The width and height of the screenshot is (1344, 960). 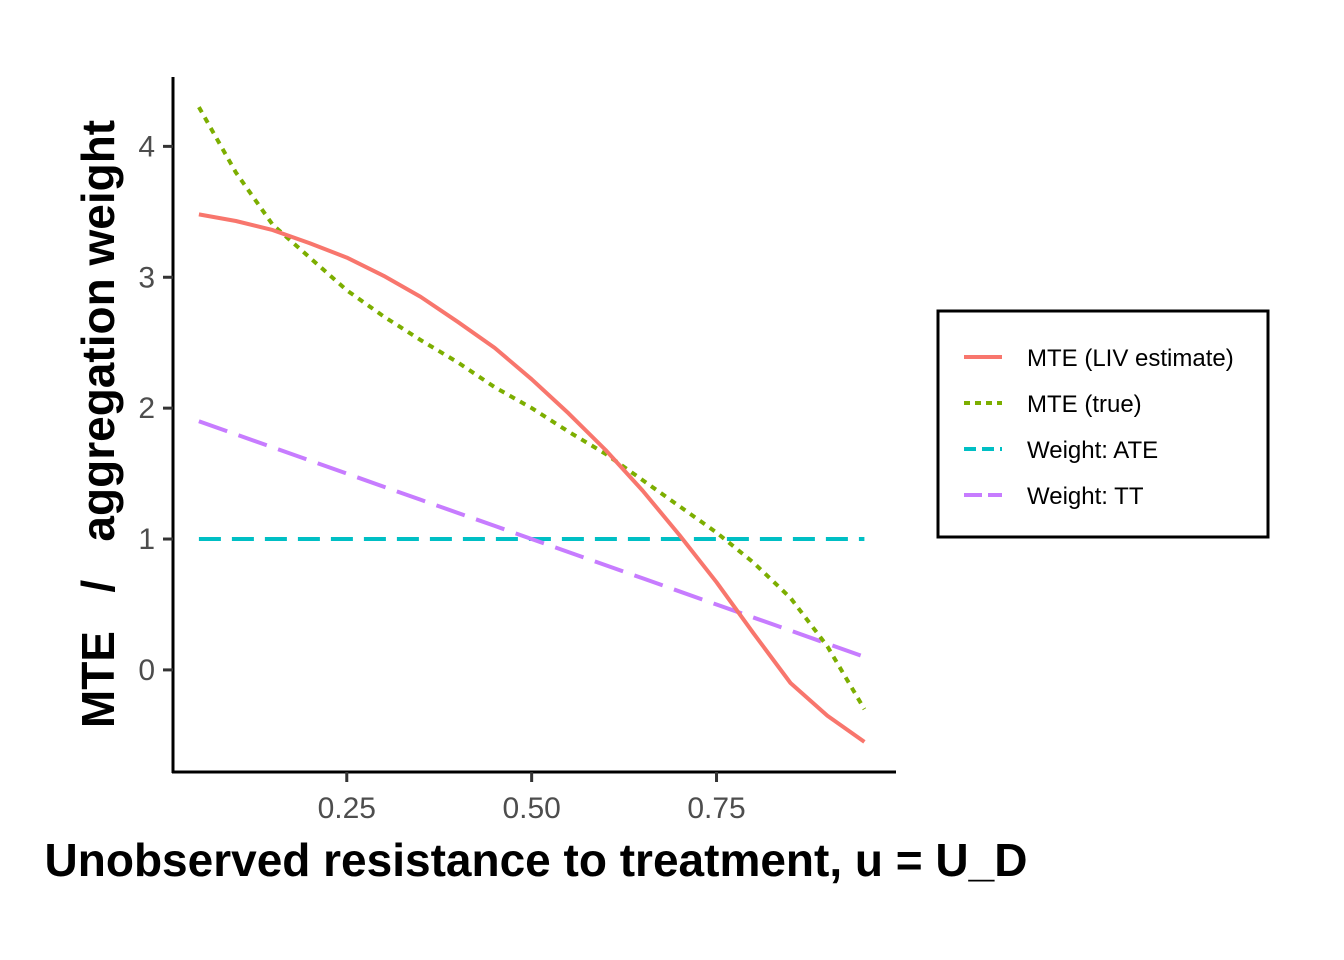 I want to click on legend-label: MTE (true), so click(x=1084, y=404).